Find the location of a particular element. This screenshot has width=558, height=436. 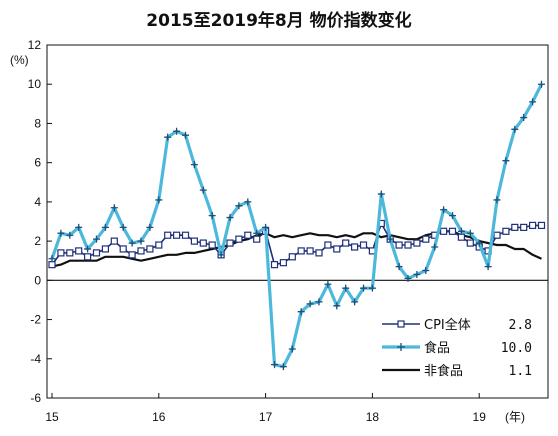

y-tick-label: 0 is located at coordinates (37, 280).